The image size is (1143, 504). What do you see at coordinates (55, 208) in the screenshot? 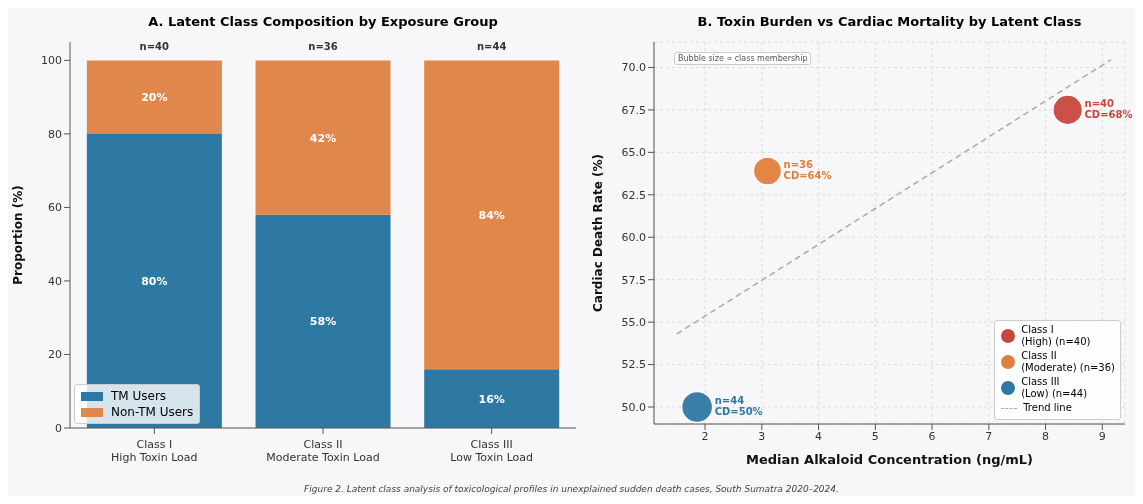
I see `y-tick-label: 60` at bounding box center [55, 208].